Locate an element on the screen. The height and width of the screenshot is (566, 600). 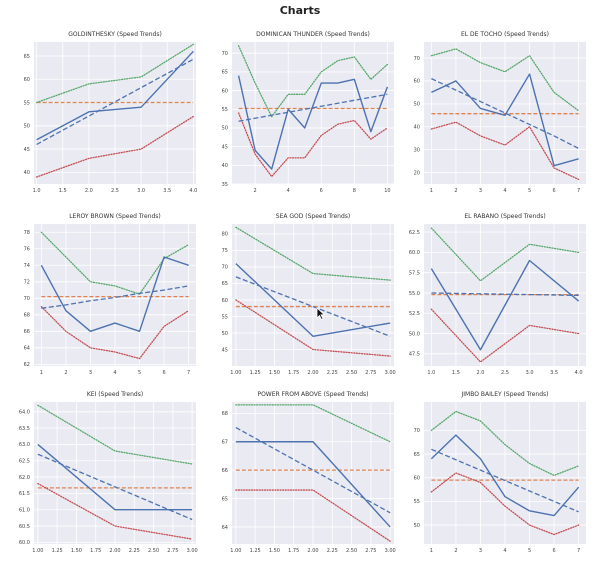
y-tick-label: 47.5 is located at coordinates (414, 355).